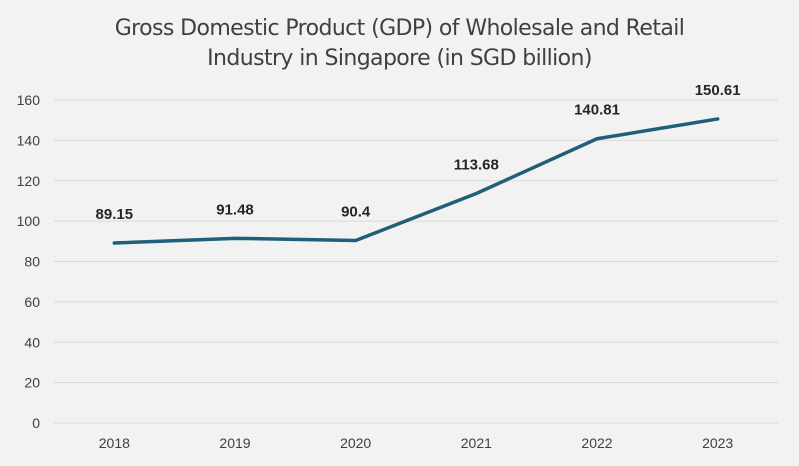  What do you see at coordinates (29, 100) in the screenshot?
I see `y-tick-label: 160` at bounding box center [29, 100].